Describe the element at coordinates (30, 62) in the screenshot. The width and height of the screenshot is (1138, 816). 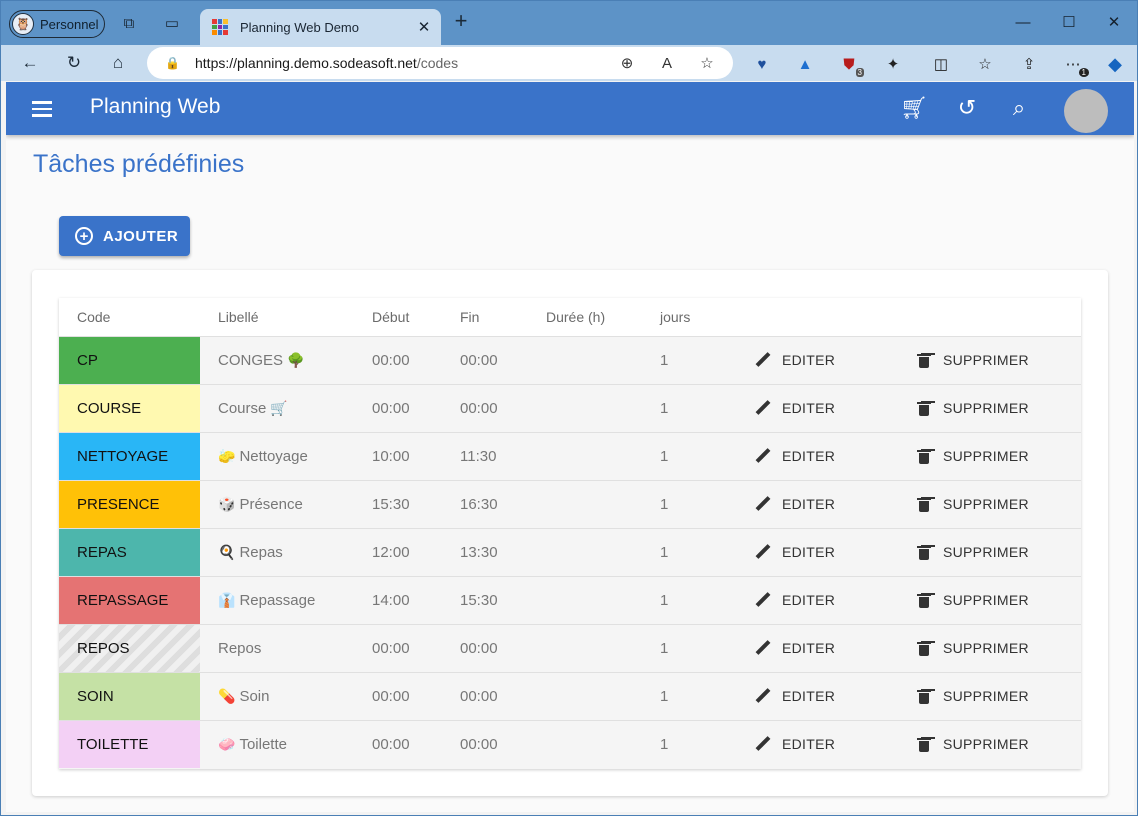
I see `back-arrow-icon: ←` at that location.